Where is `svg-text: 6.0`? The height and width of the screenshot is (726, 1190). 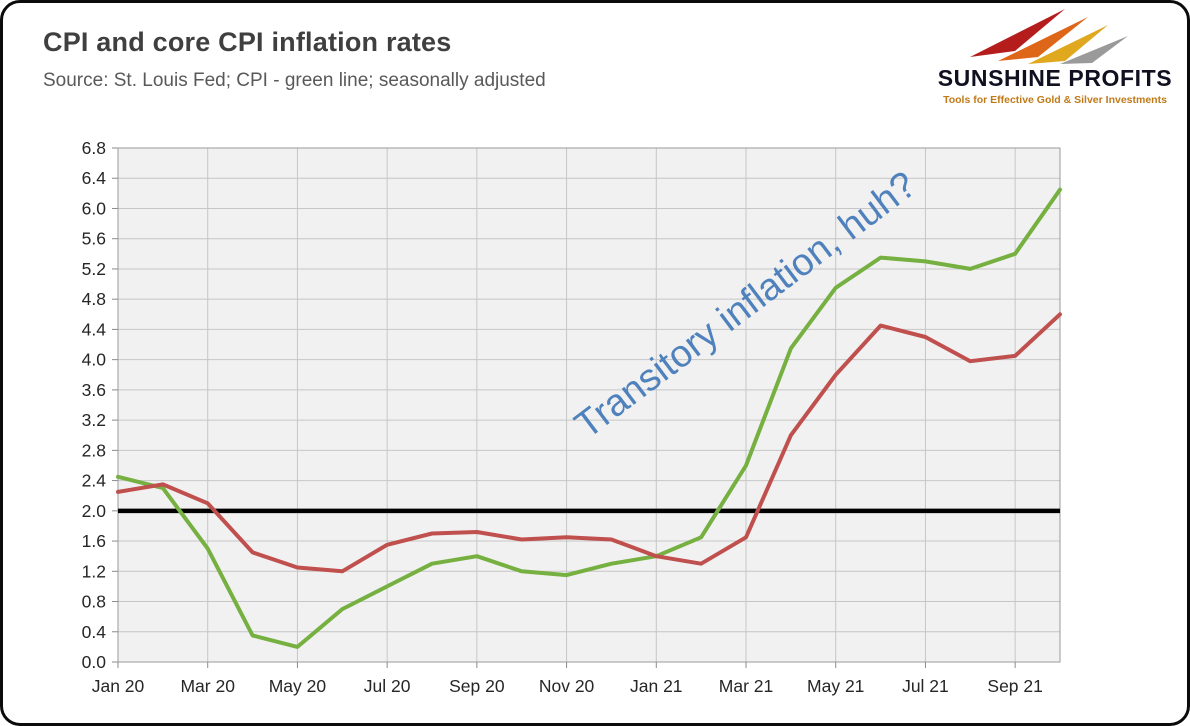 svg-text: 6.0 is located at coordinates (94, 208).